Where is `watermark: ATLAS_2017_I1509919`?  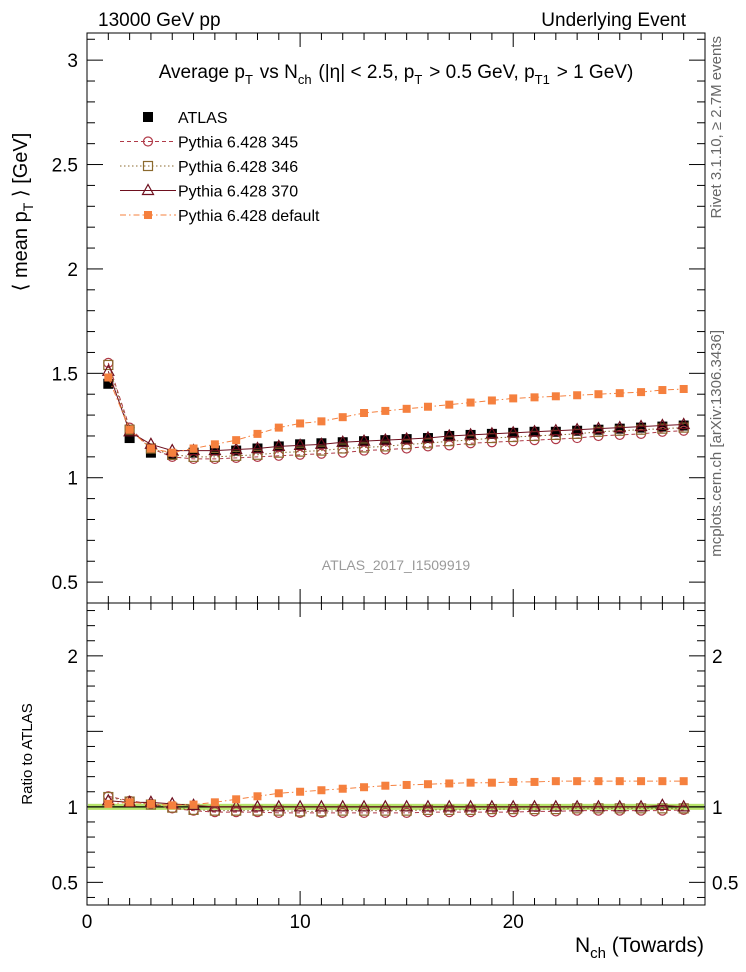 watermark: ATLAS_2017_I1509919 is located at coordinates (396, 565).